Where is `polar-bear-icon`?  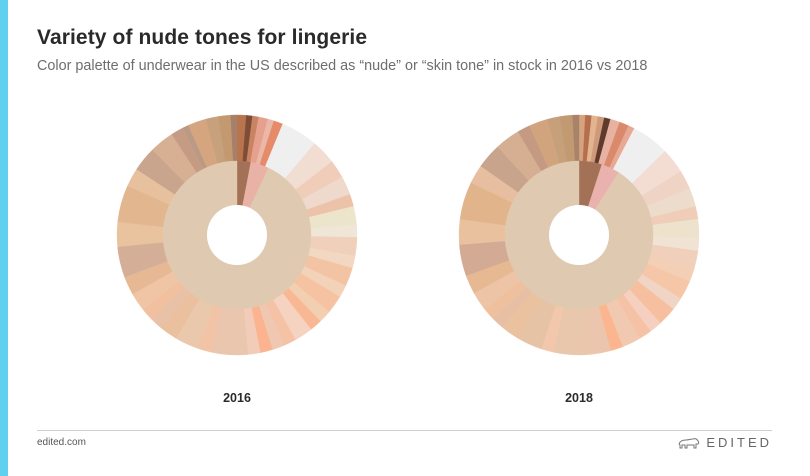 polar-bear-icon is located at coordinates (689, 442).